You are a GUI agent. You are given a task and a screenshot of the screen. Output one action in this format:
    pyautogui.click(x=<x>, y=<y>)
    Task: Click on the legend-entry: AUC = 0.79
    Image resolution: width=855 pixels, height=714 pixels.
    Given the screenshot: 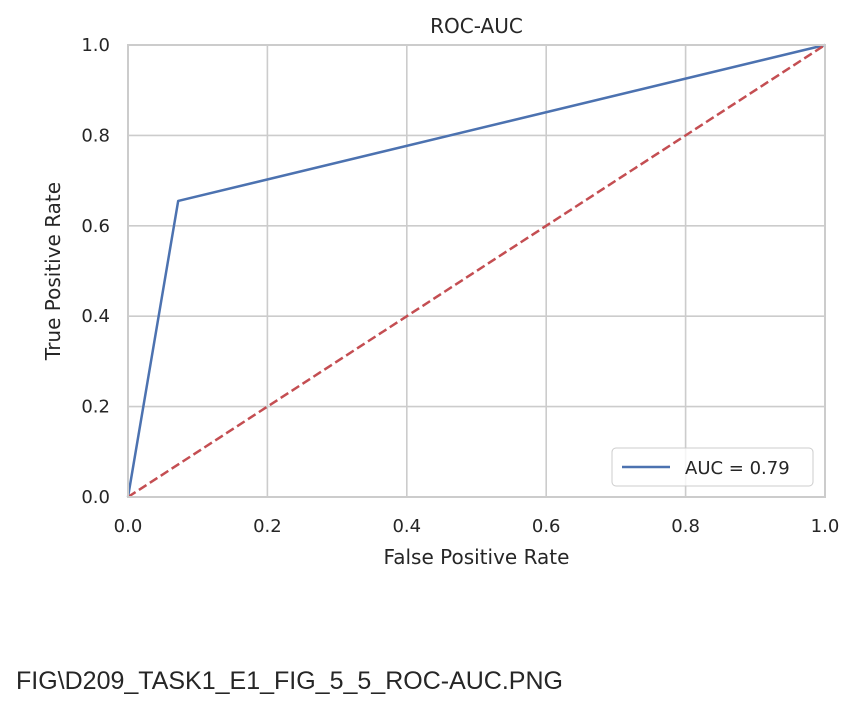 What is the action you would take?
    pyautogui.click(x=737, y=468)
    